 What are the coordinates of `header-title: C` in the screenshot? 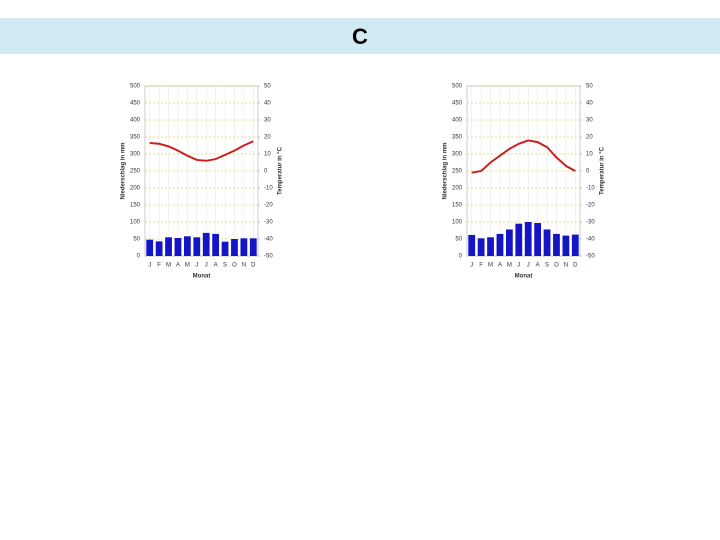 It's located at (360, 36).